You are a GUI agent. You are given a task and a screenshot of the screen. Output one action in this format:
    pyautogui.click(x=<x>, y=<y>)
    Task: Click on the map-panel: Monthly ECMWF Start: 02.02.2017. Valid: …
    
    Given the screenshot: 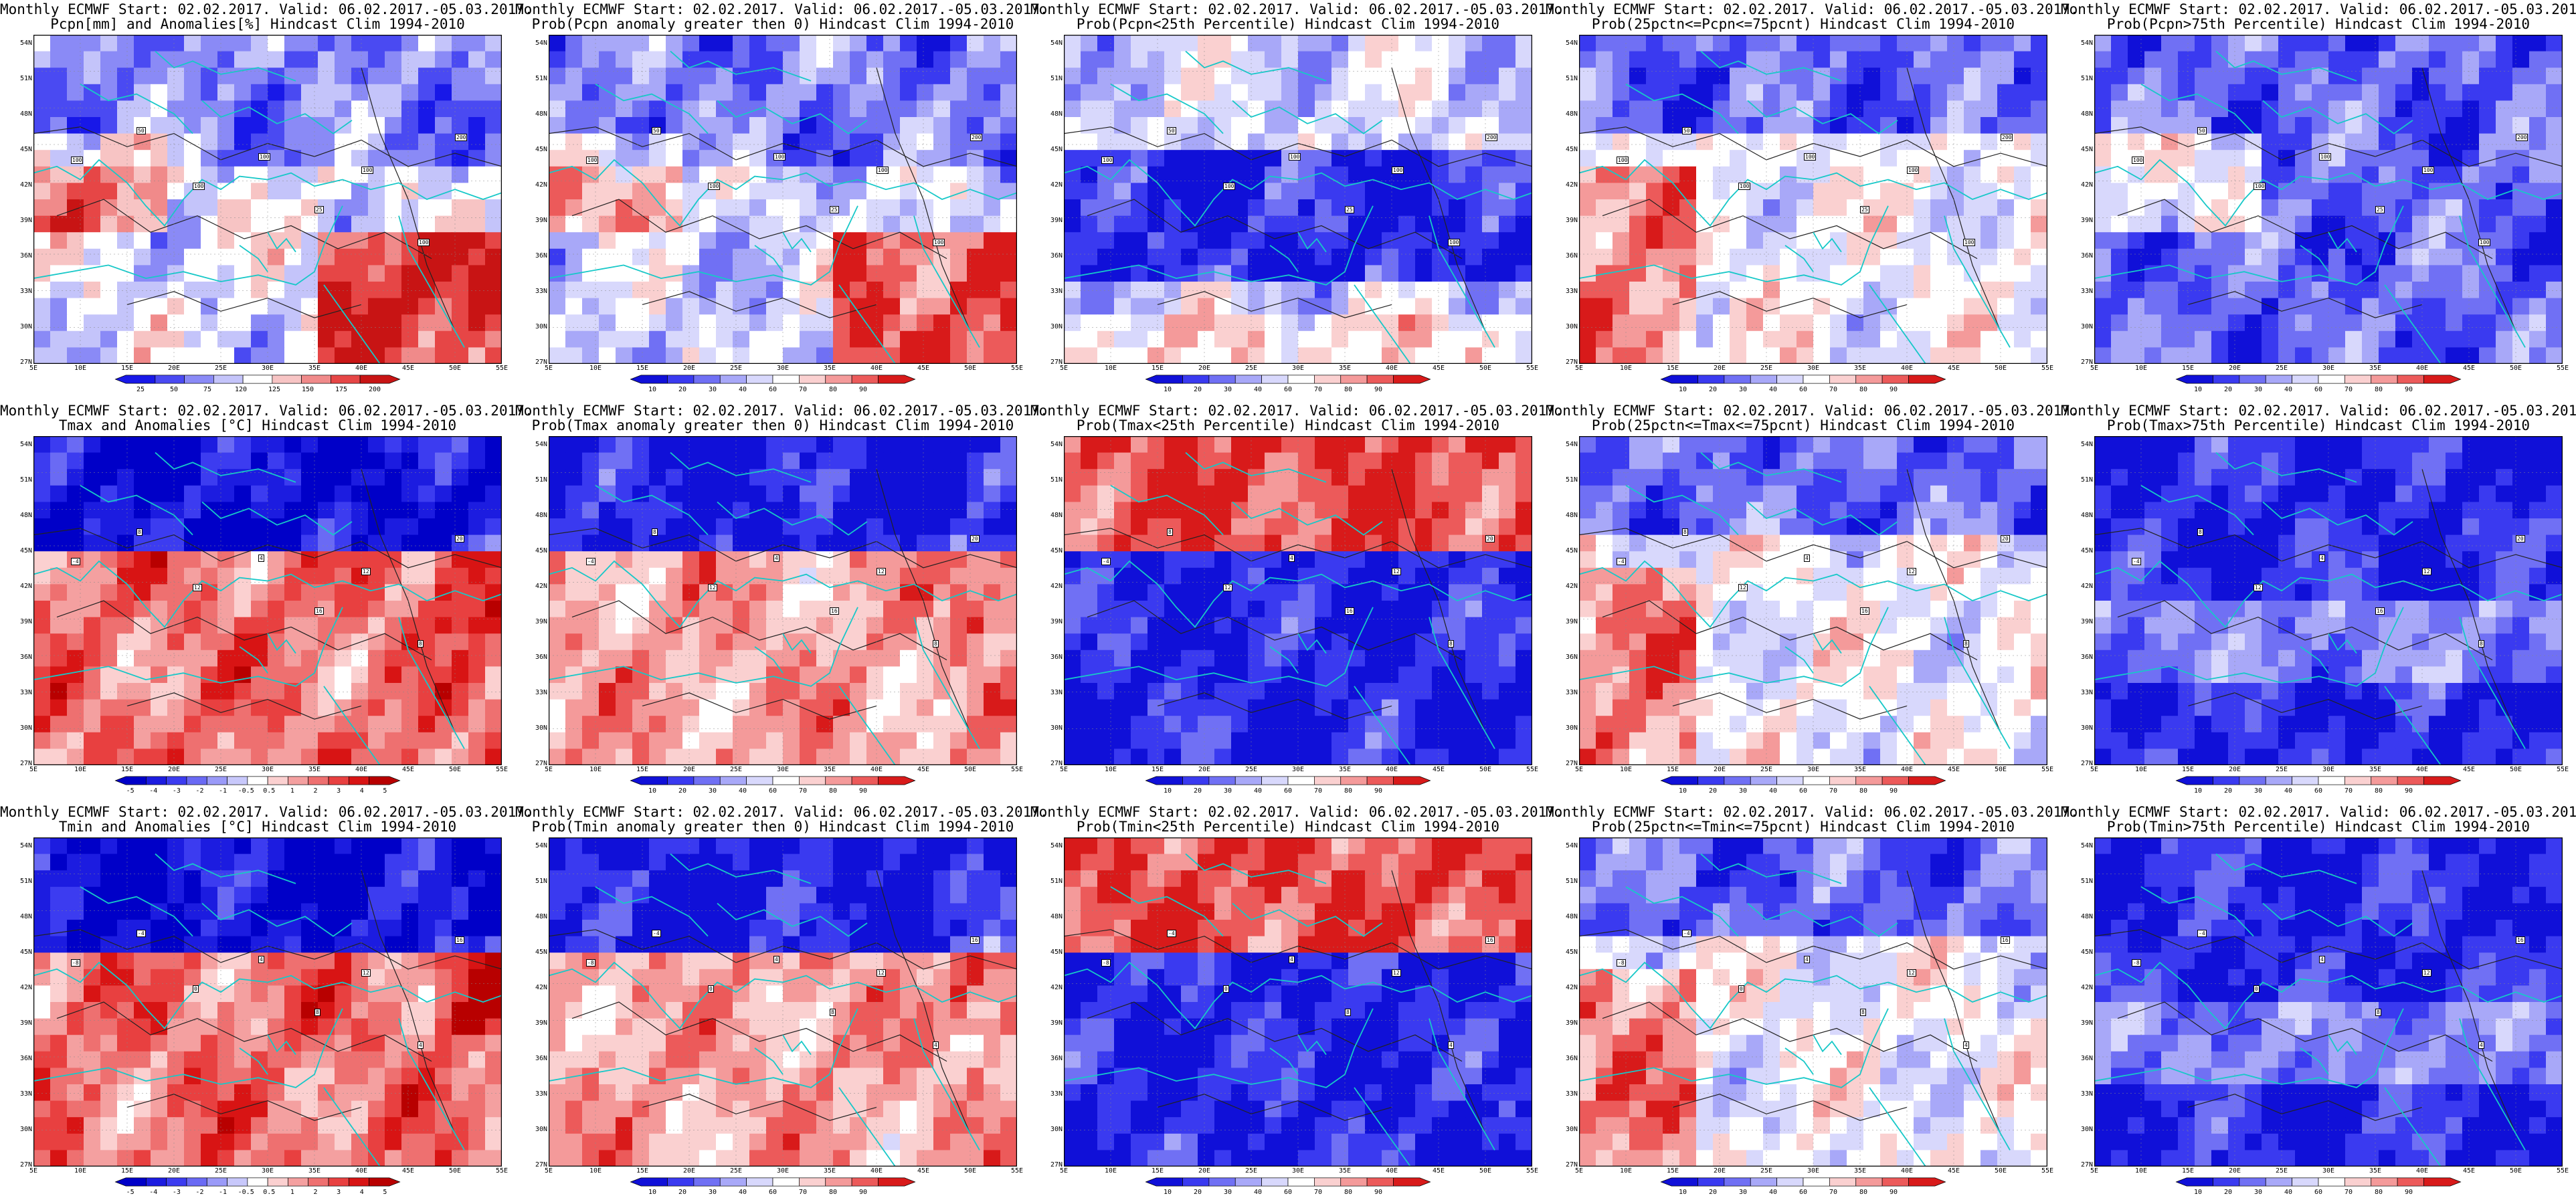 What is the action you would take?
    pyautogui.click(x=782, y=602)
    